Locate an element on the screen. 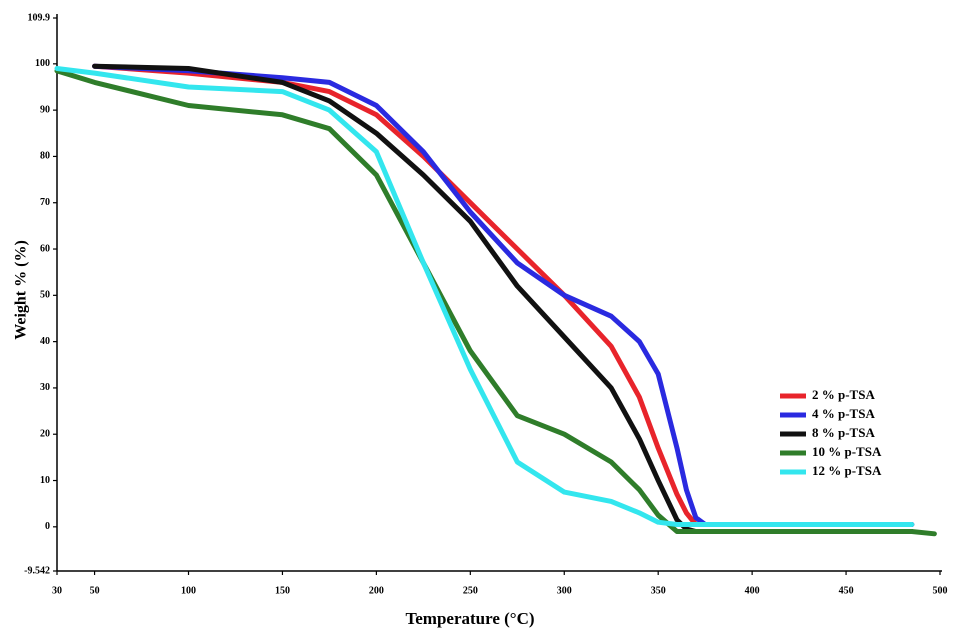 The image size is (954, 632). y-tick-label: 70 is located at coordinates (45, 202).